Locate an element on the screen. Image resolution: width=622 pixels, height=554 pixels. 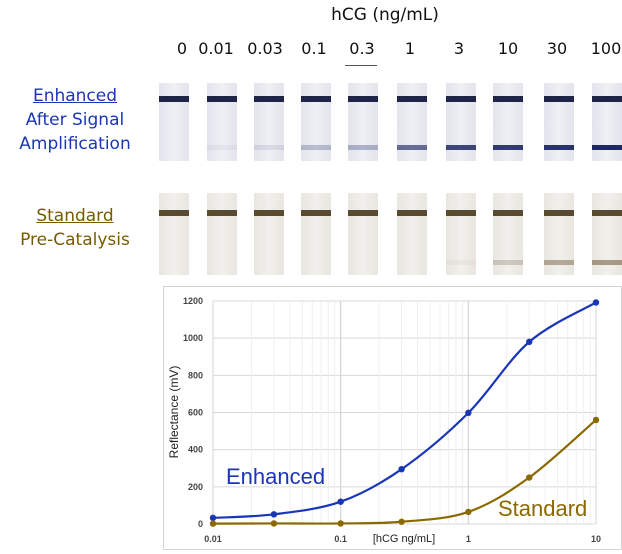
enhanced-sublabel-1: After Signal is located at coordinates (75, 120).